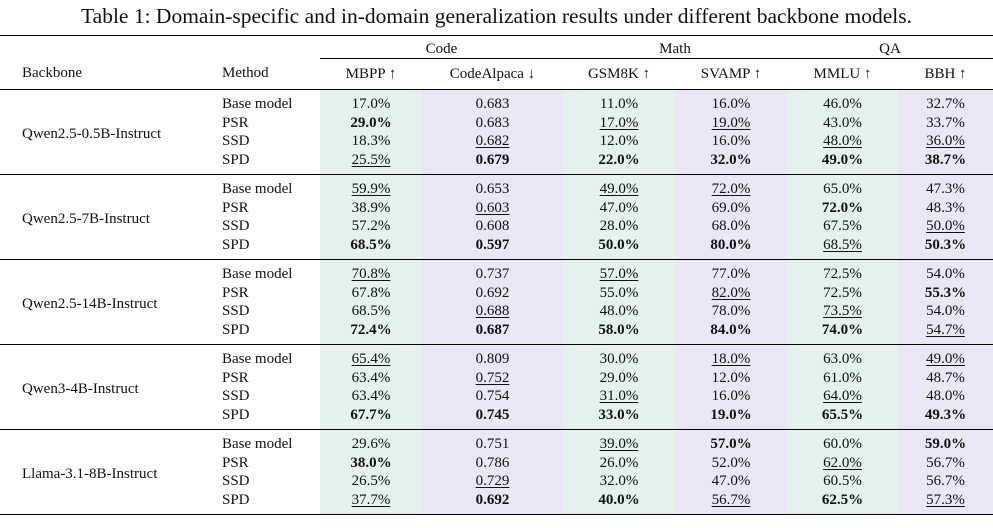 This screenshot has width=993, height=528. Describe the element at coordinates (492, 292) in the screenshot. I see `value-cell: 0.692` at that location.